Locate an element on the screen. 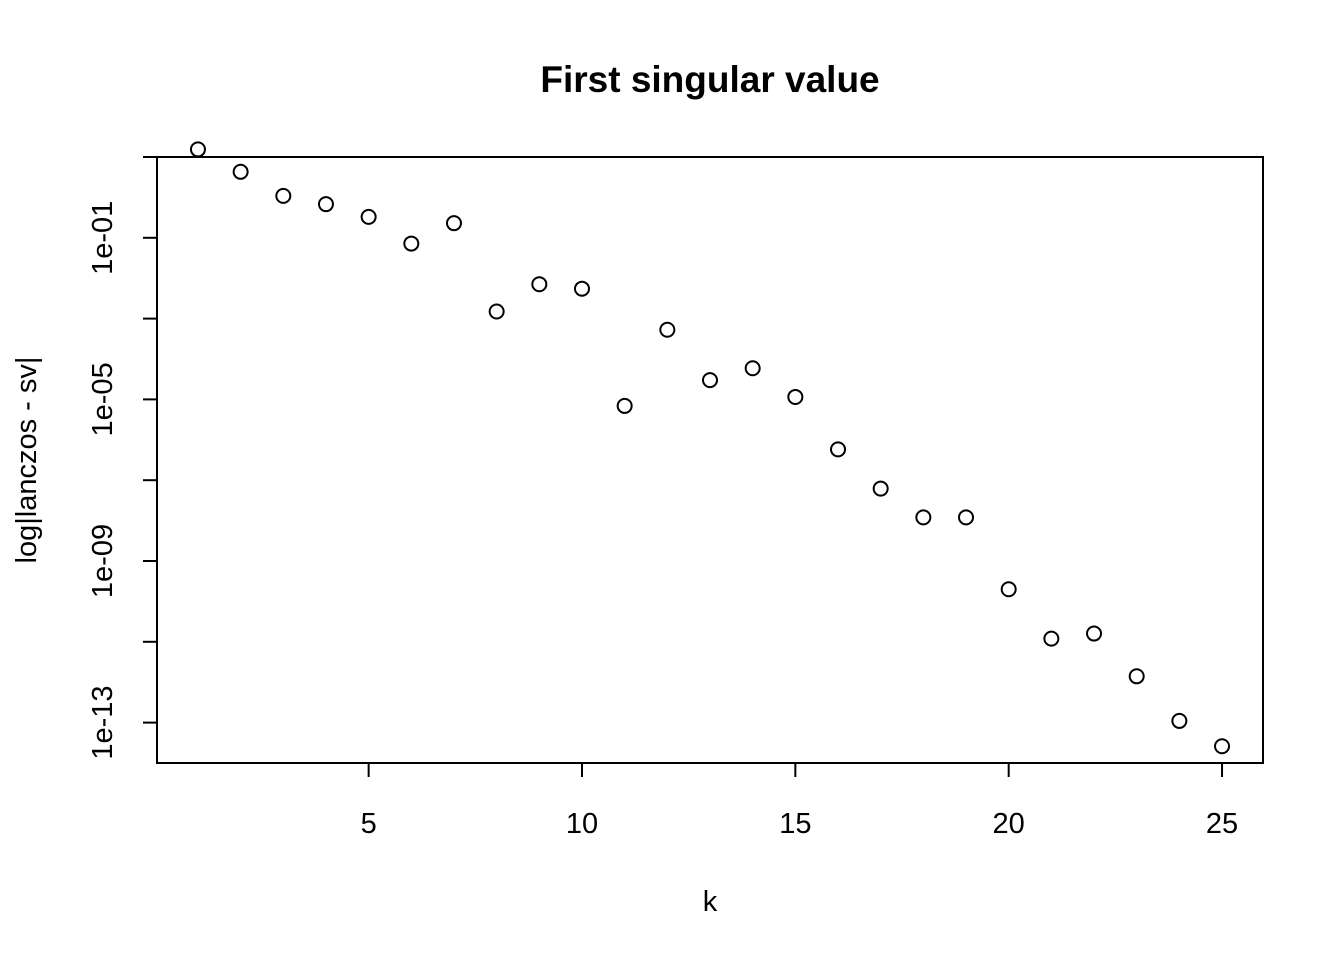  x-axis: 5 10 15 20 25 is located at coordinates (799, 801).